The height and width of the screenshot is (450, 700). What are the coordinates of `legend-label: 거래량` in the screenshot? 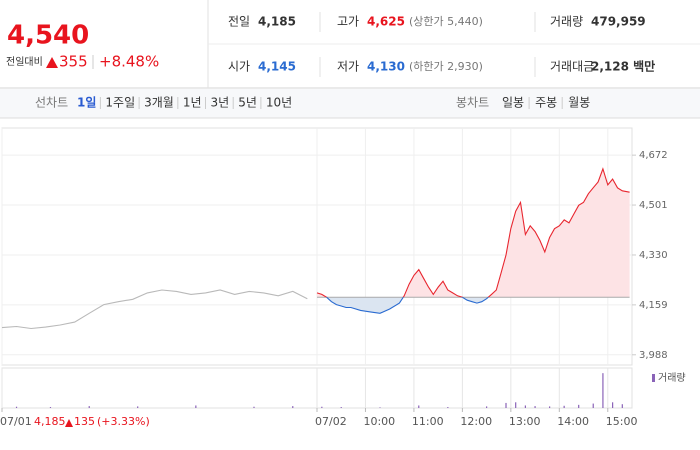 It's located at (672, 378).